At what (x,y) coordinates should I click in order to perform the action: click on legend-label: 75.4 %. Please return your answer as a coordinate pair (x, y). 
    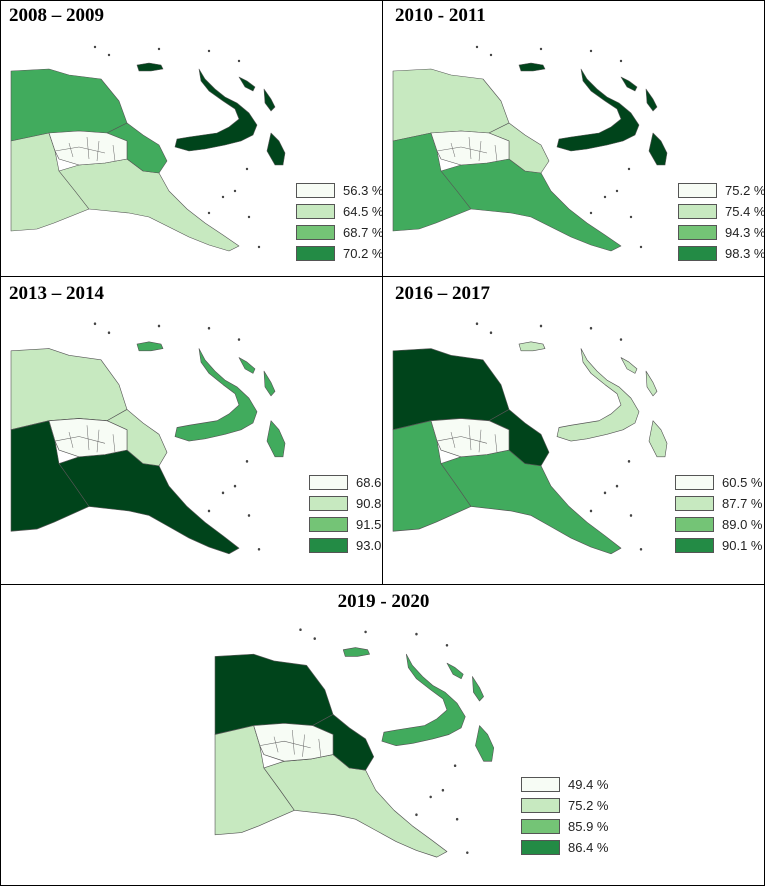
    Looking at the image, I should click on (745, 211).